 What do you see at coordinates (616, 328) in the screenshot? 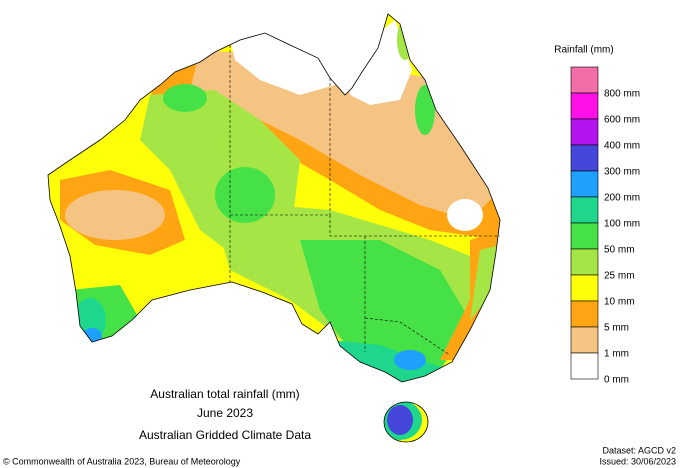
I see `legend-label: 5 mm` at bounding box center [616, 328].